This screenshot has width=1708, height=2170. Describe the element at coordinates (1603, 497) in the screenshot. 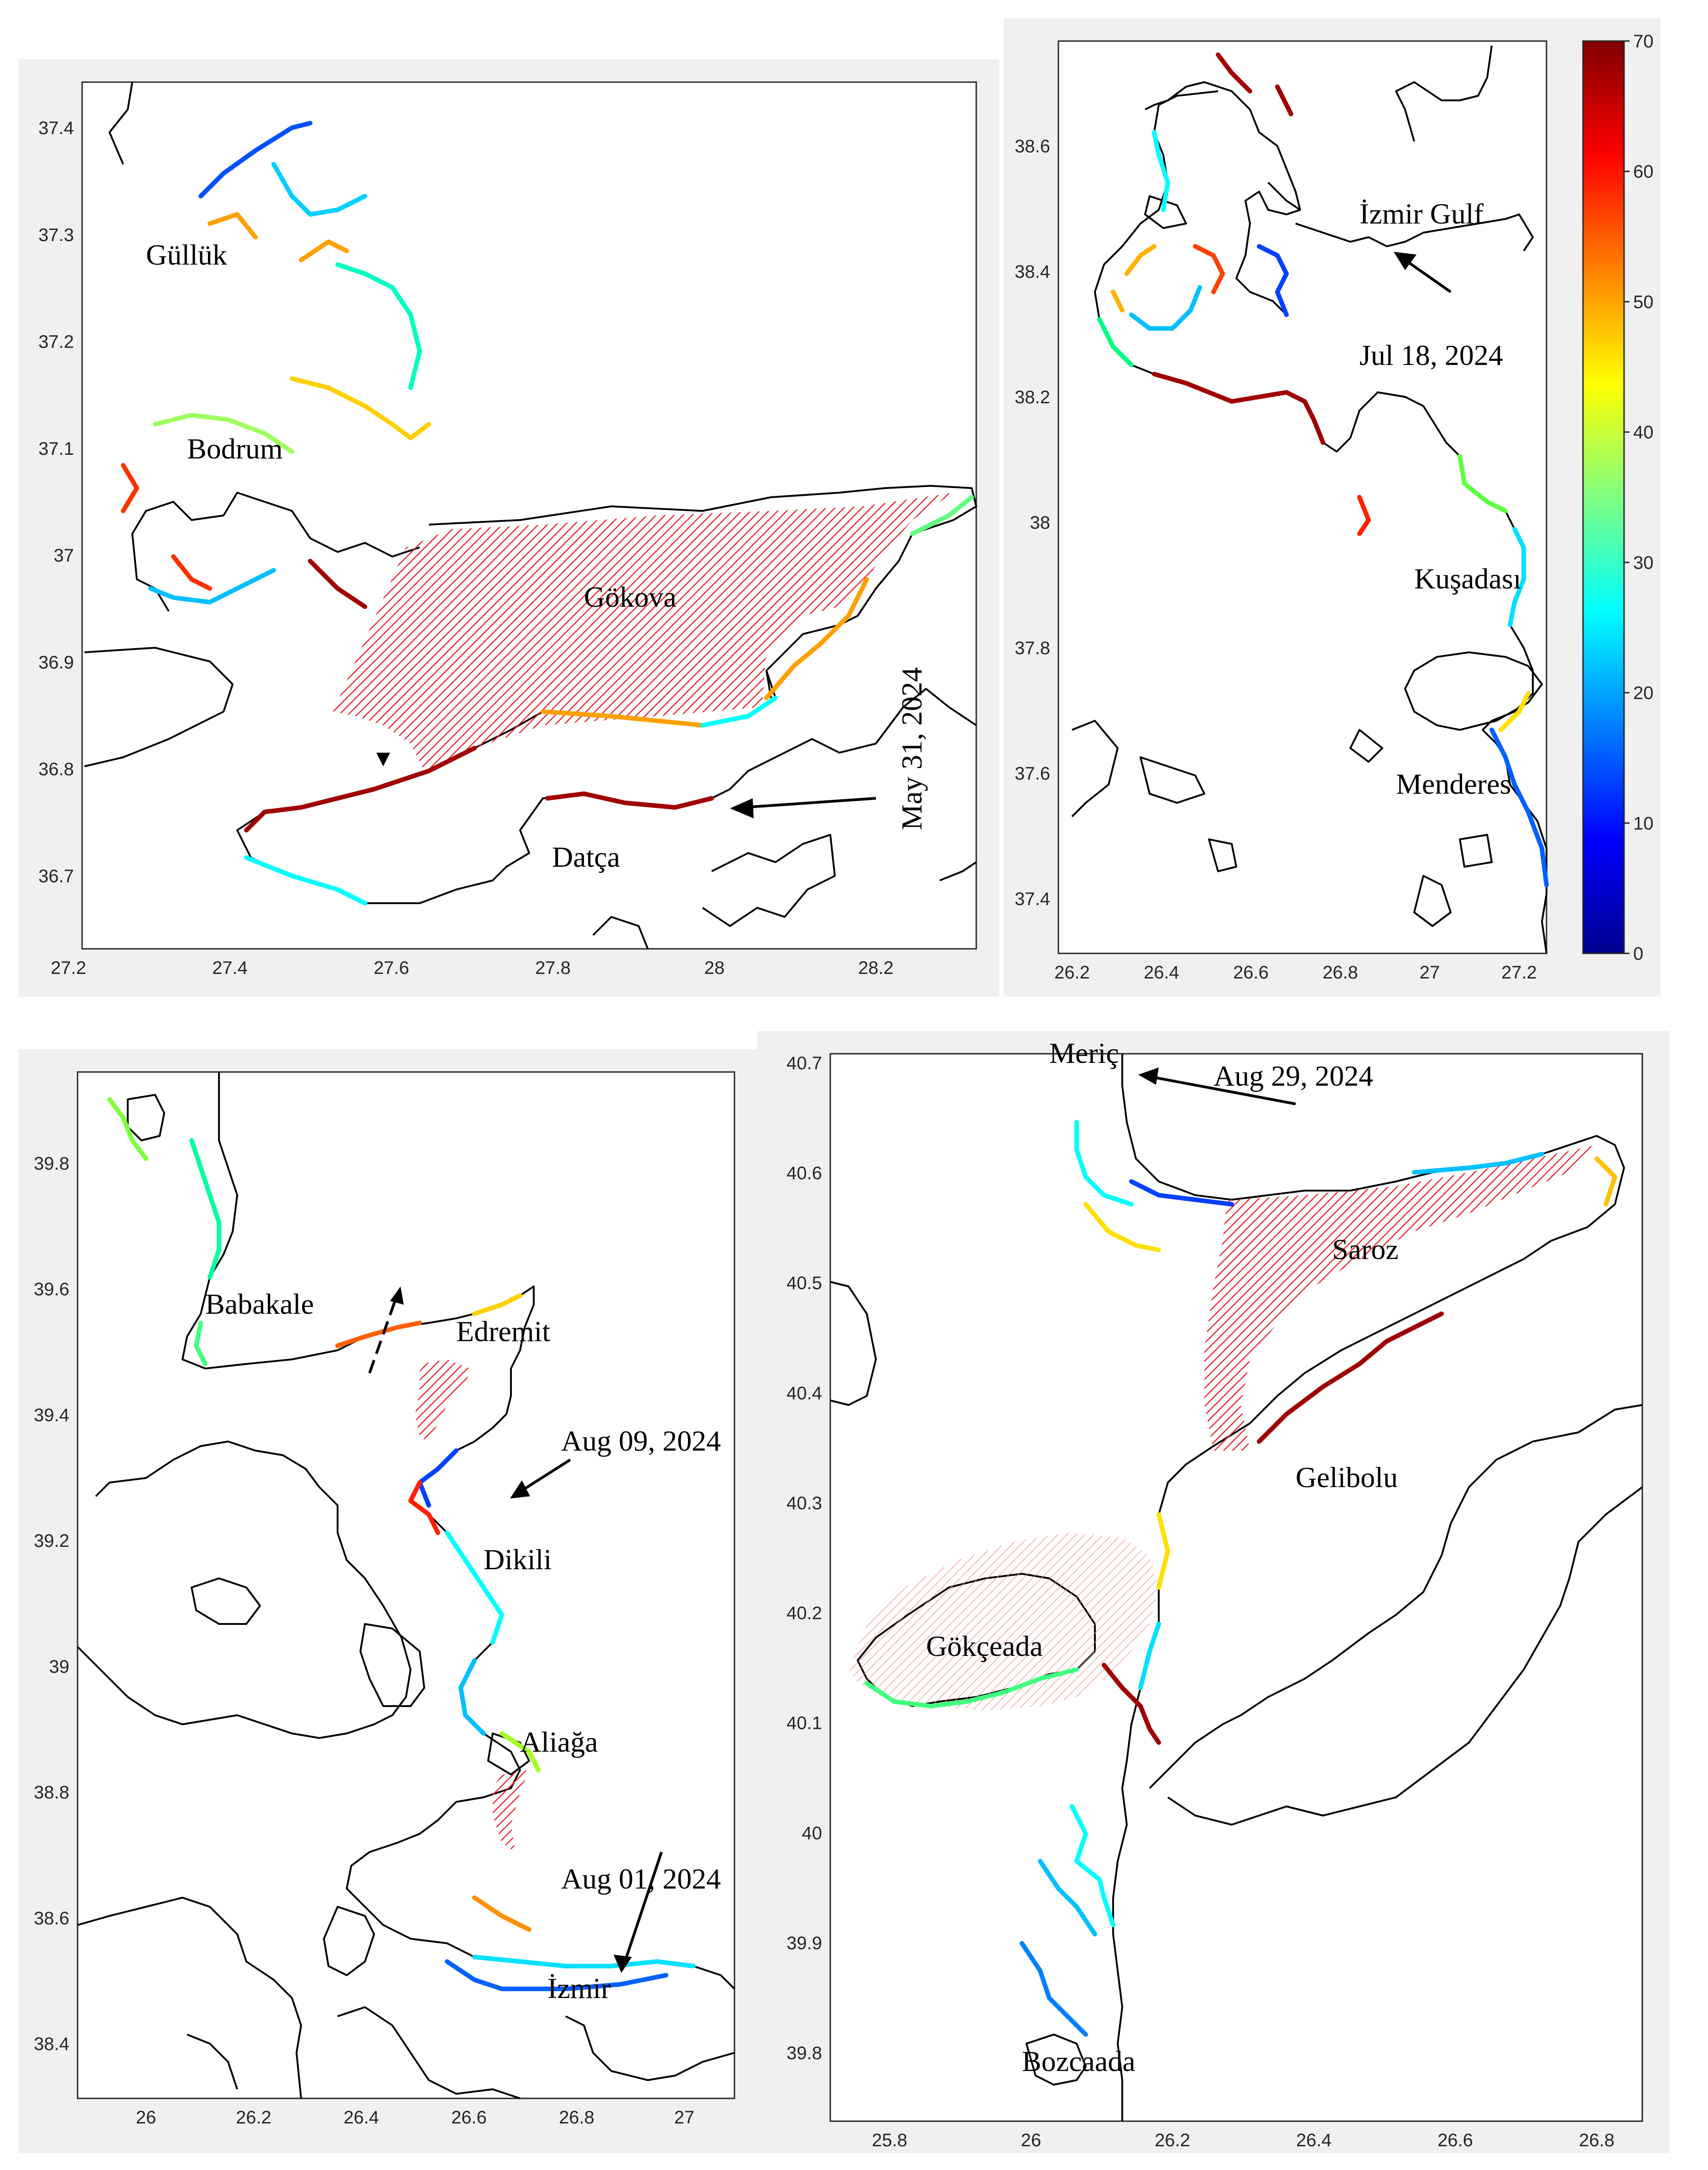

I see `colorbar` at that location.